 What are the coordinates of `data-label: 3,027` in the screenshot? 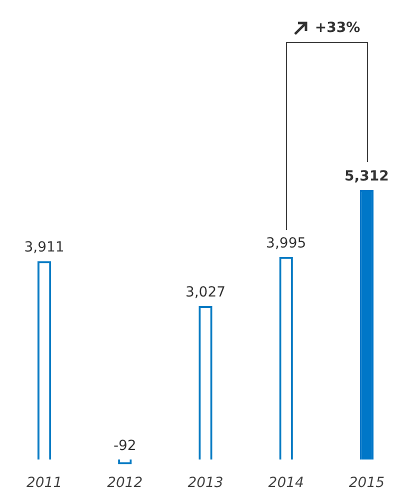 It's located at (205, 292).